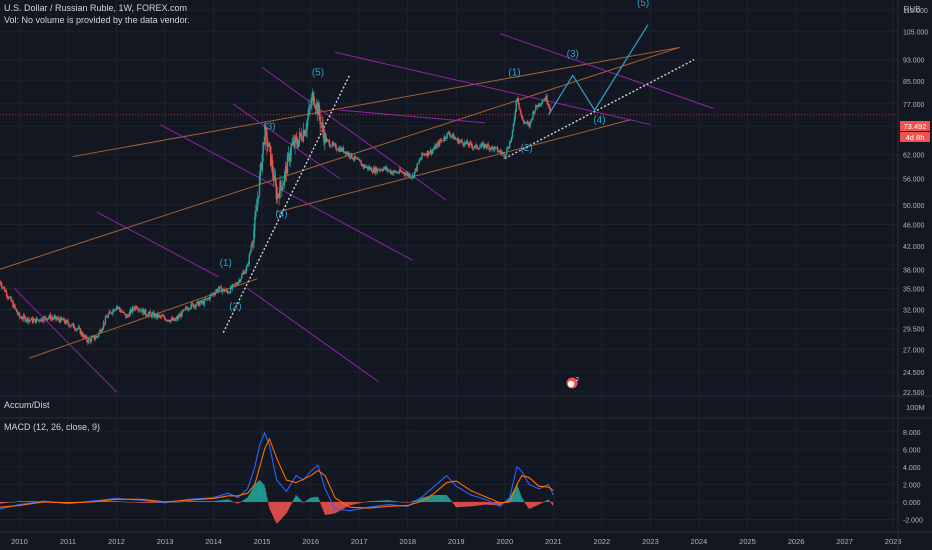 The image size is (932, 550). What do you see at coordinates (318, 72) in the screenshot?
I see `wave-label: (5)` at bounding box center [318, 72].